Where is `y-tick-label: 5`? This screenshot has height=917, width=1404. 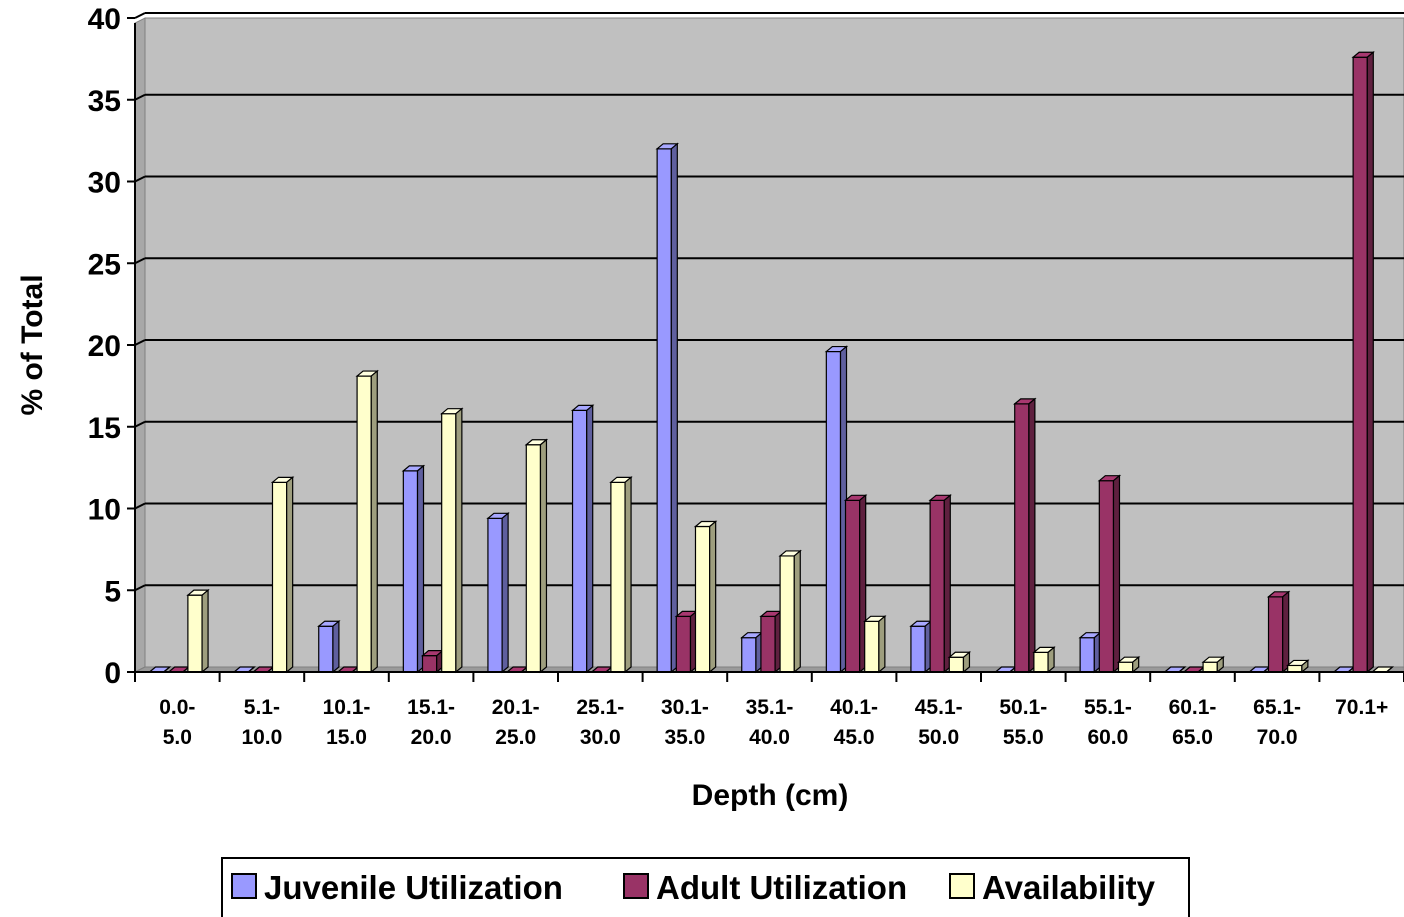
y-tick-label: 5 is located at coordinates (112, 591).